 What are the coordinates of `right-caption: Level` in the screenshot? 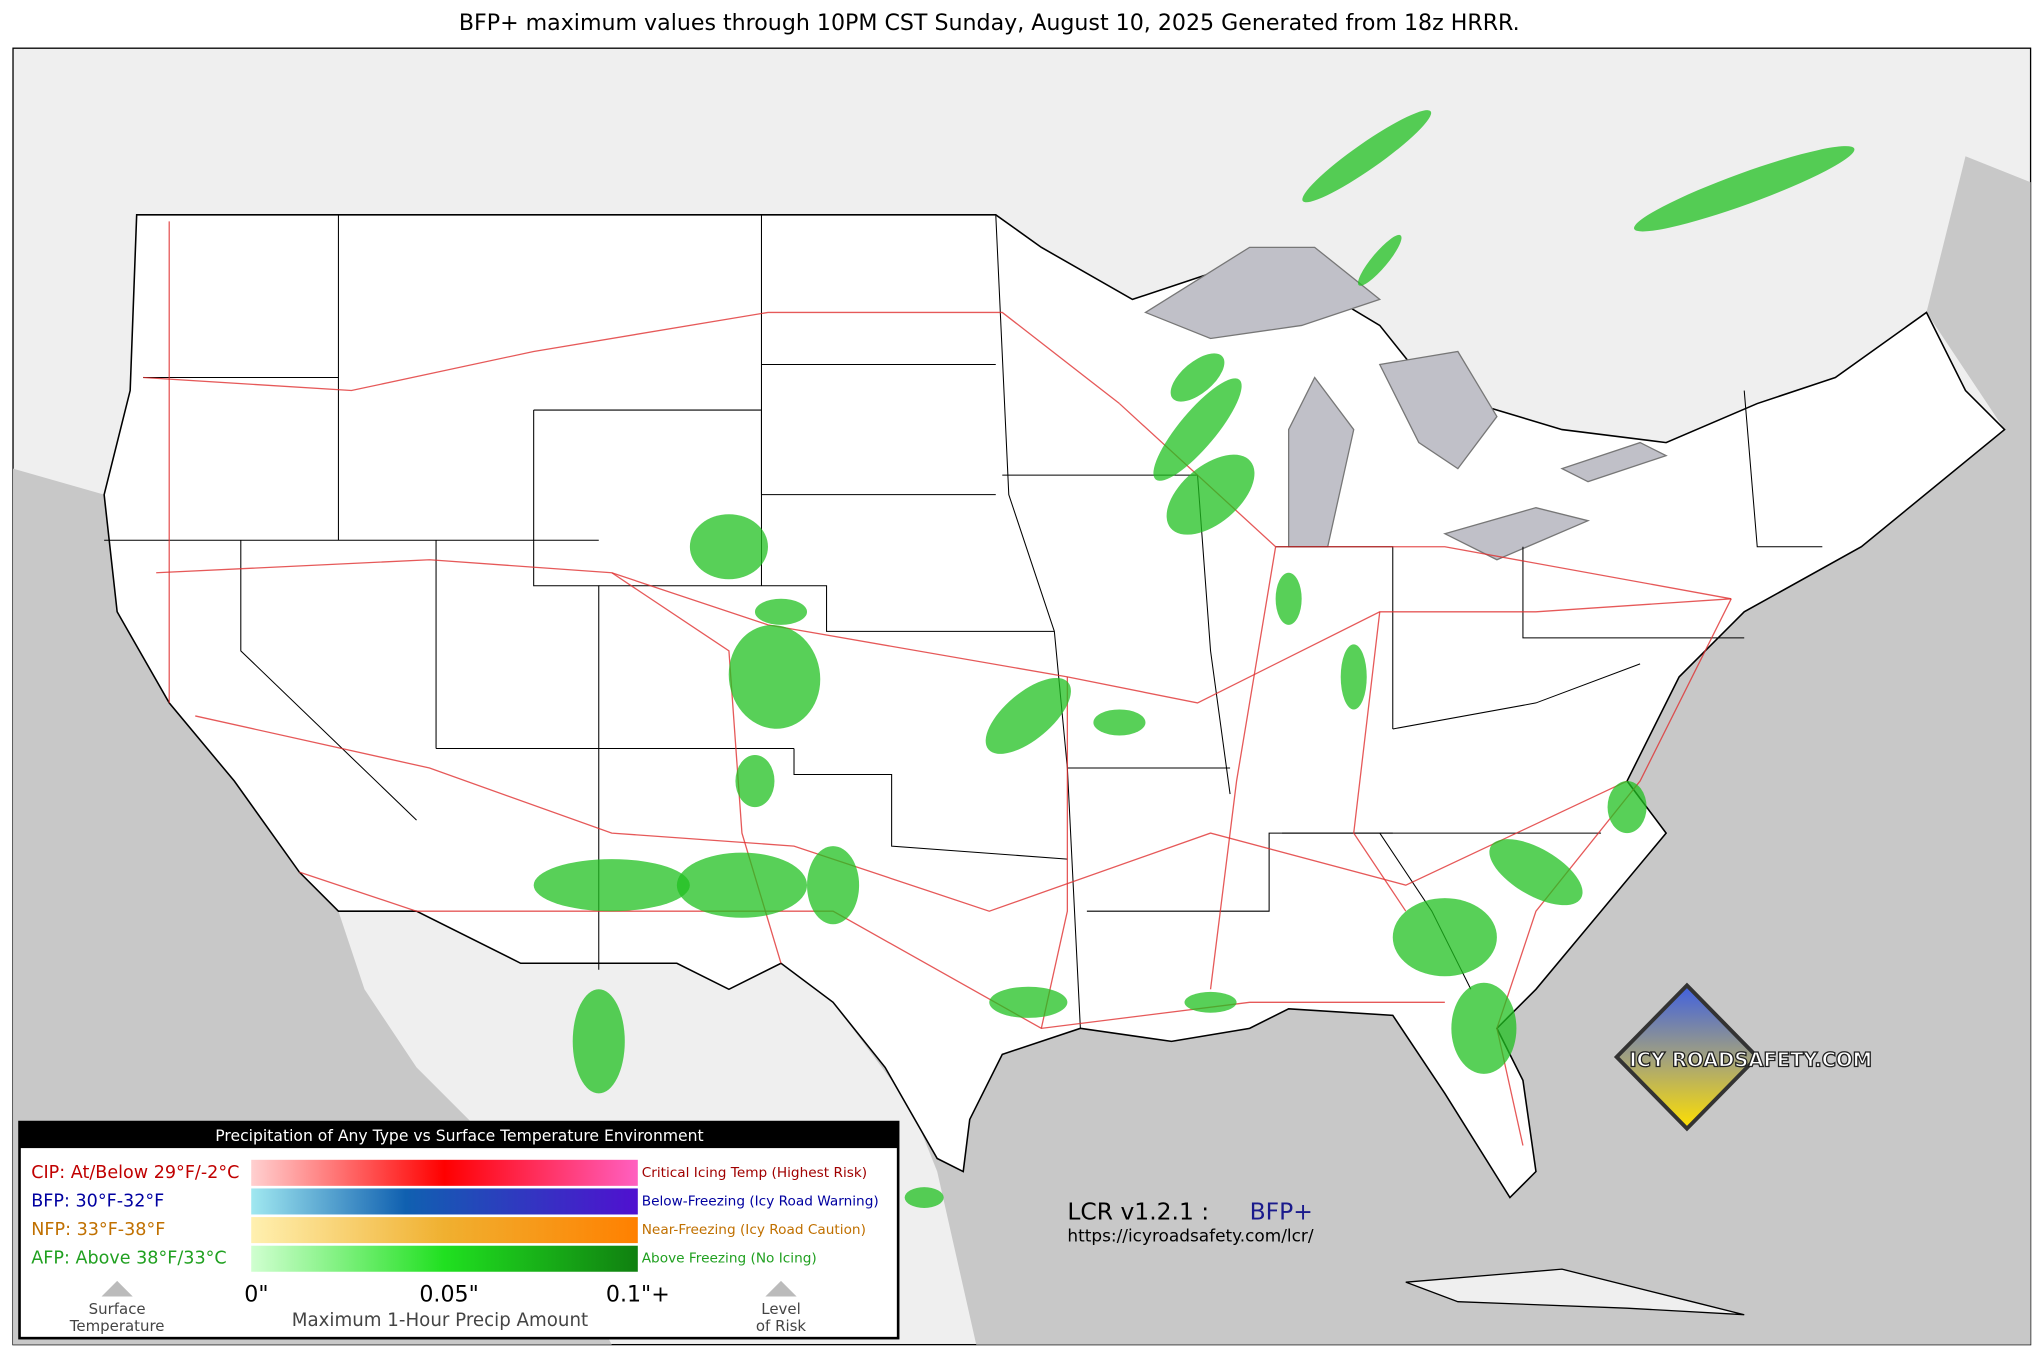 It's located at (780, 1309).